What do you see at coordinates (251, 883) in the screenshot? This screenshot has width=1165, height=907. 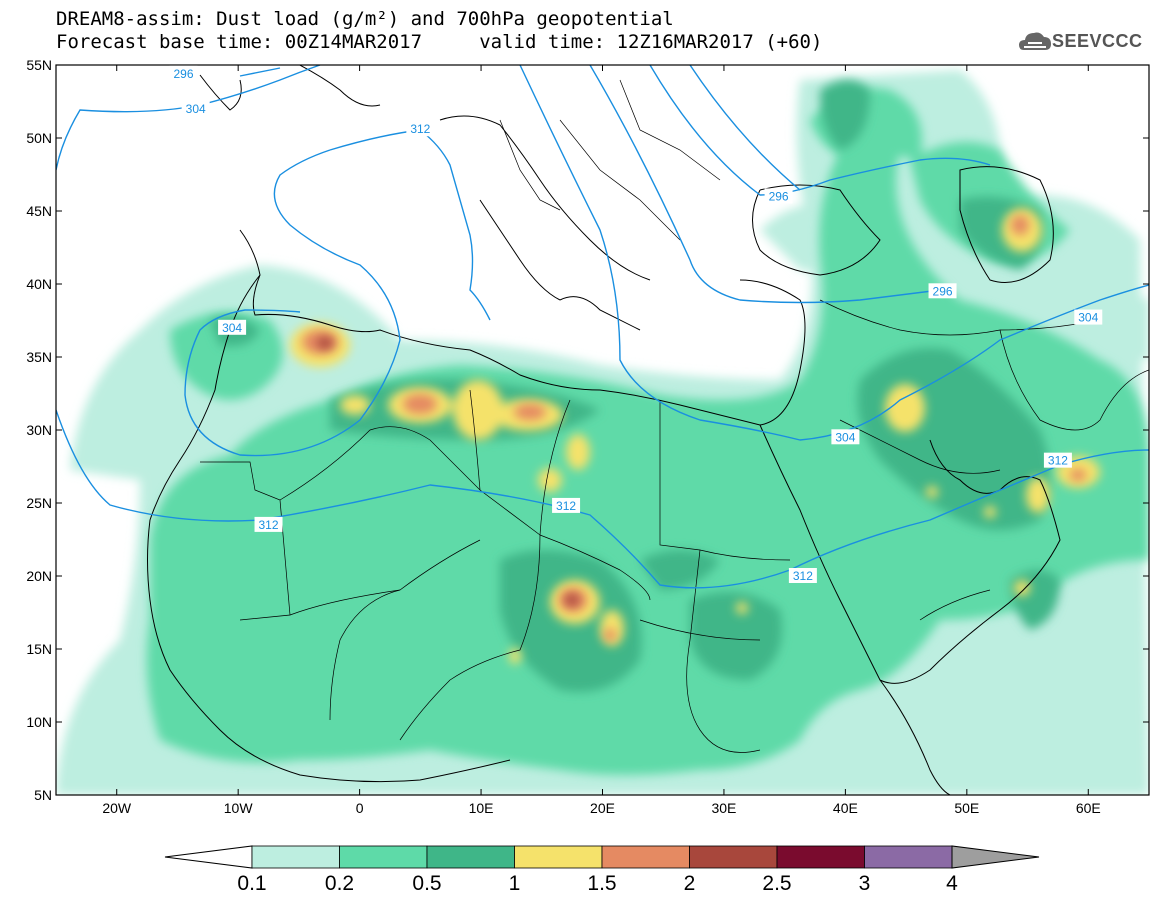 I see `colorbar-label: 0.1` at bounding box center [251, 883].